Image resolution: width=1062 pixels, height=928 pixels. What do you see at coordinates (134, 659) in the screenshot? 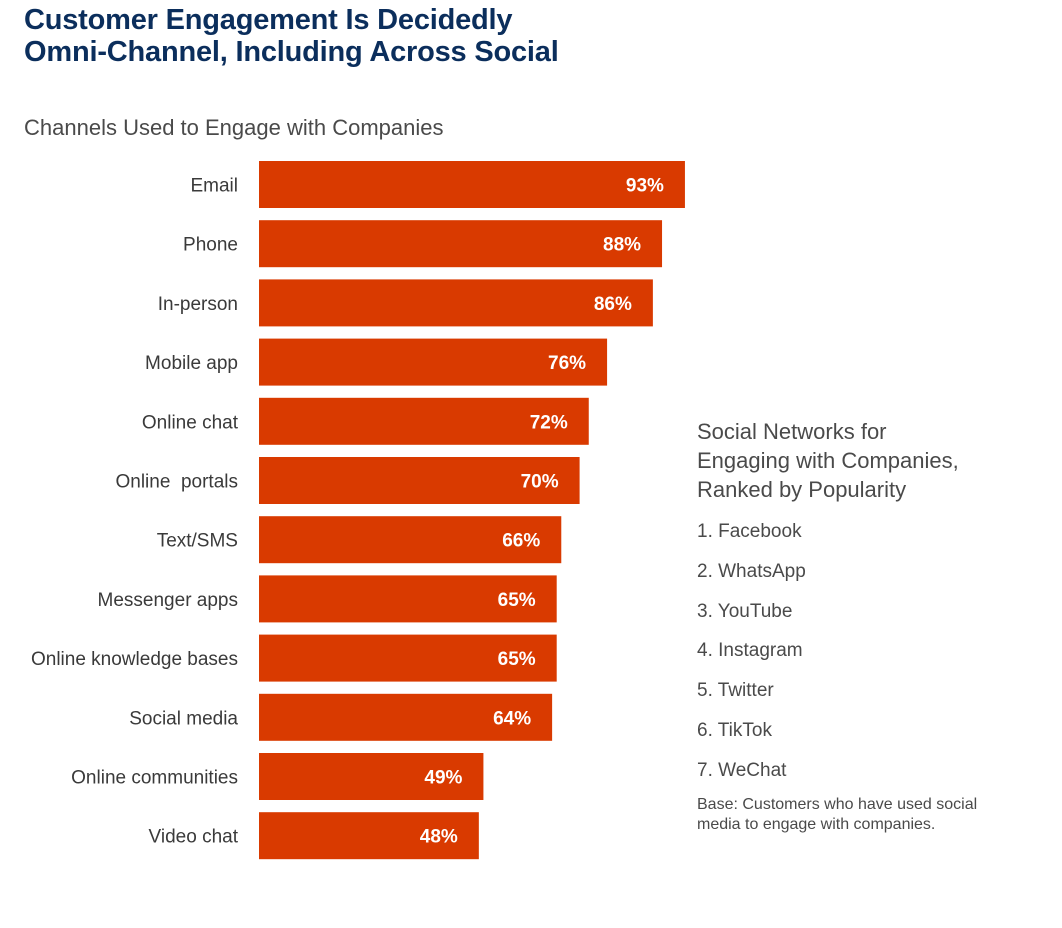
I see `category-label: Online knowledge bases` at bounding box center [134, 659].